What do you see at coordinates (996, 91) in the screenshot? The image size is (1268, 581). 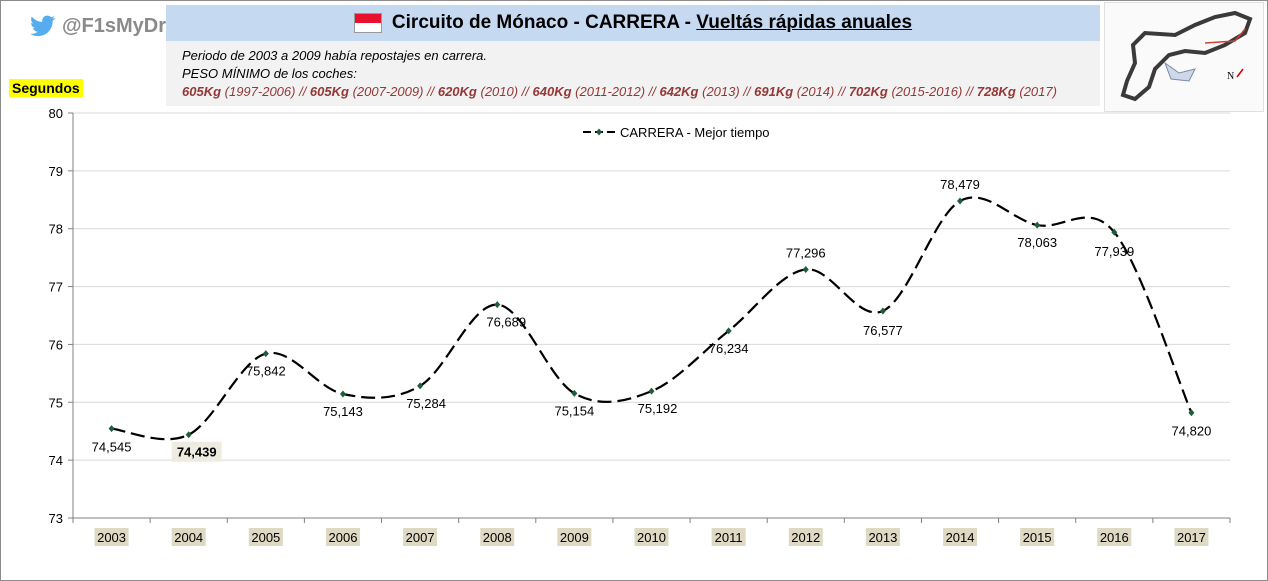 I see `min-weight-value: 728Kg` at bounding box center [996, 91].